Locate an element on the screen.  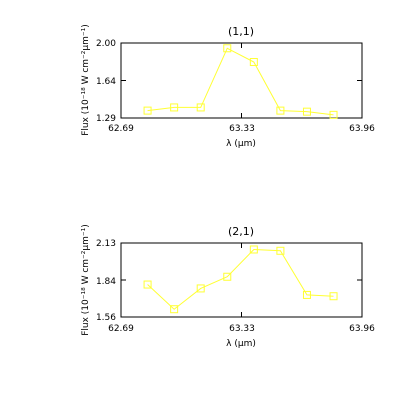
y-tick-label: 1.64 is located at coordinates (106, 82).